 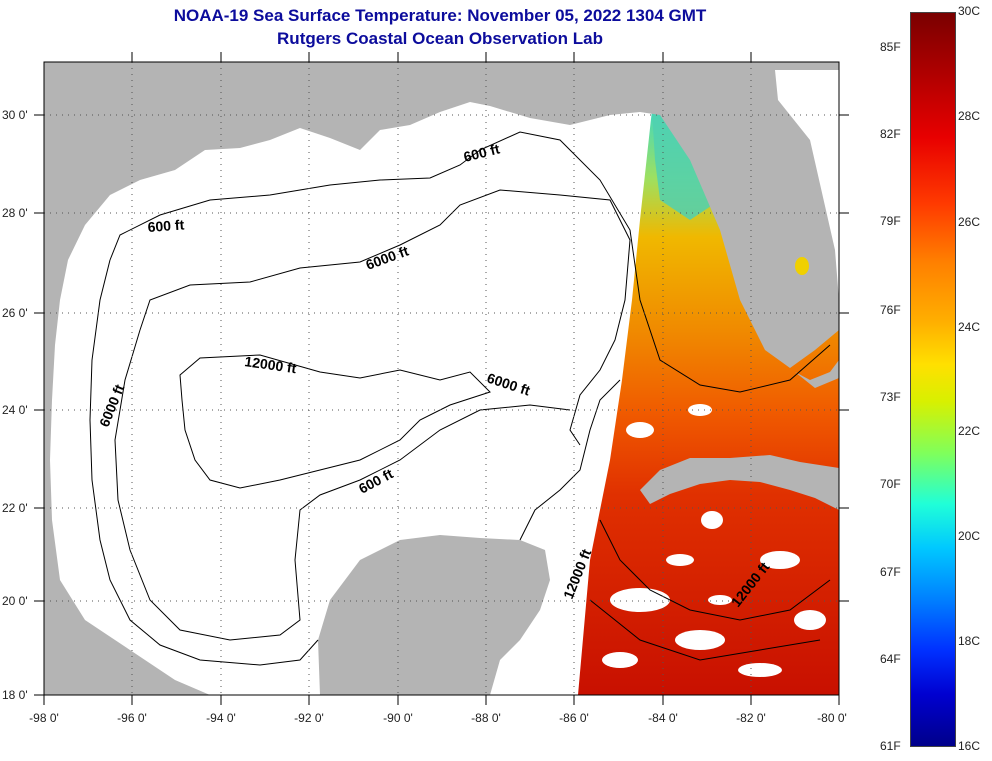 What do you see at coordinates (969, 222) in the screenshot?
I see `colorbar-celsius-label: 26C` at bounding box center [969, 222].